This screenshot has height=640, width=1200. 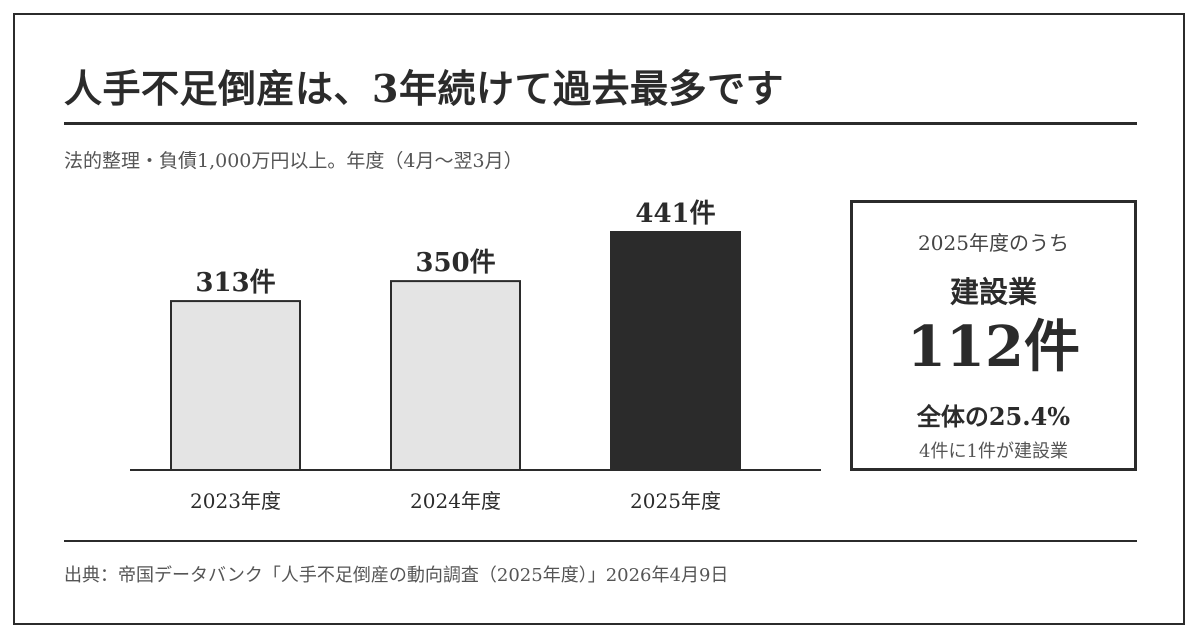 I want to click on bar-value-label-1: 350件, so click(x=455, y=263).